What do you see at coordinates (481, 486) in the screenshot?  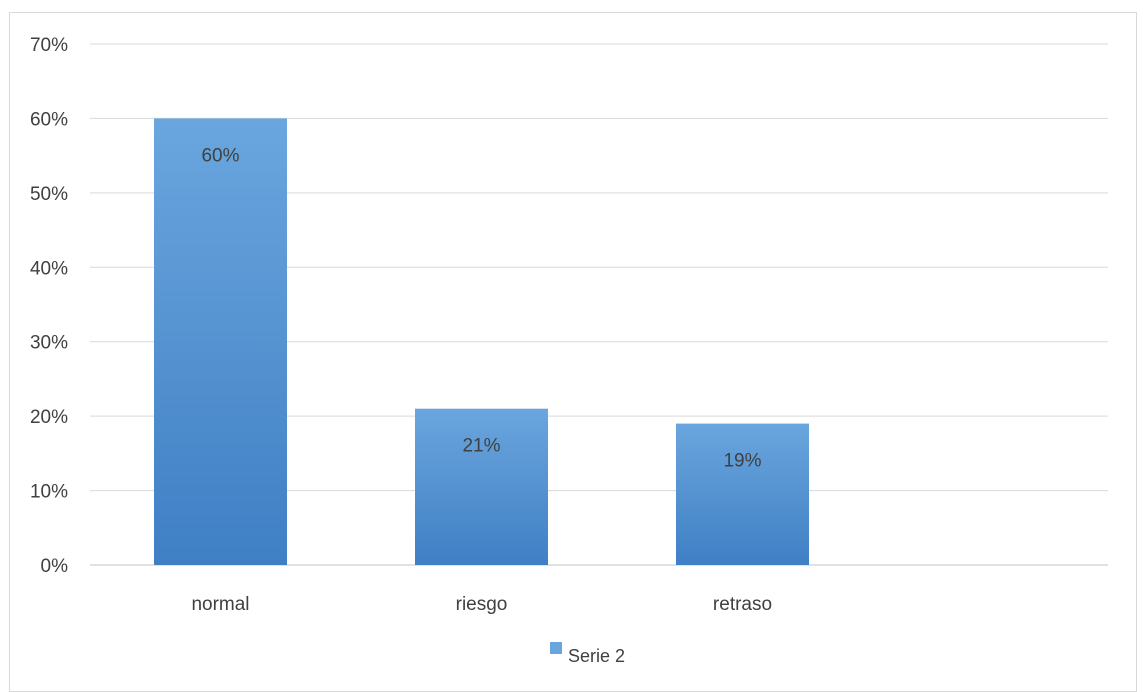 I see `bar-riesgo` at bounding box center [481, 486].